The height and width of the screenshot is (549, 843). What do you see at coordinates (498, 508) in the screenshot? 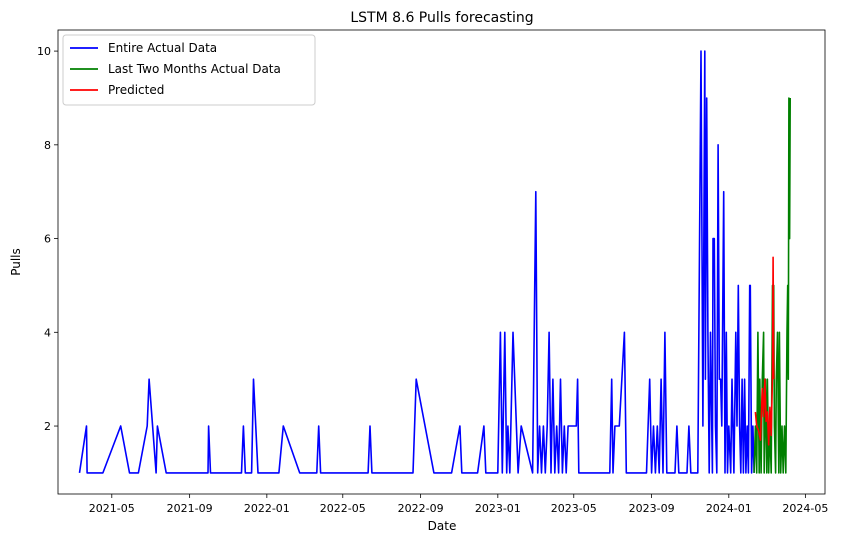
I see `x-tick-label: 2023-01` at bounding box center [498, 508].